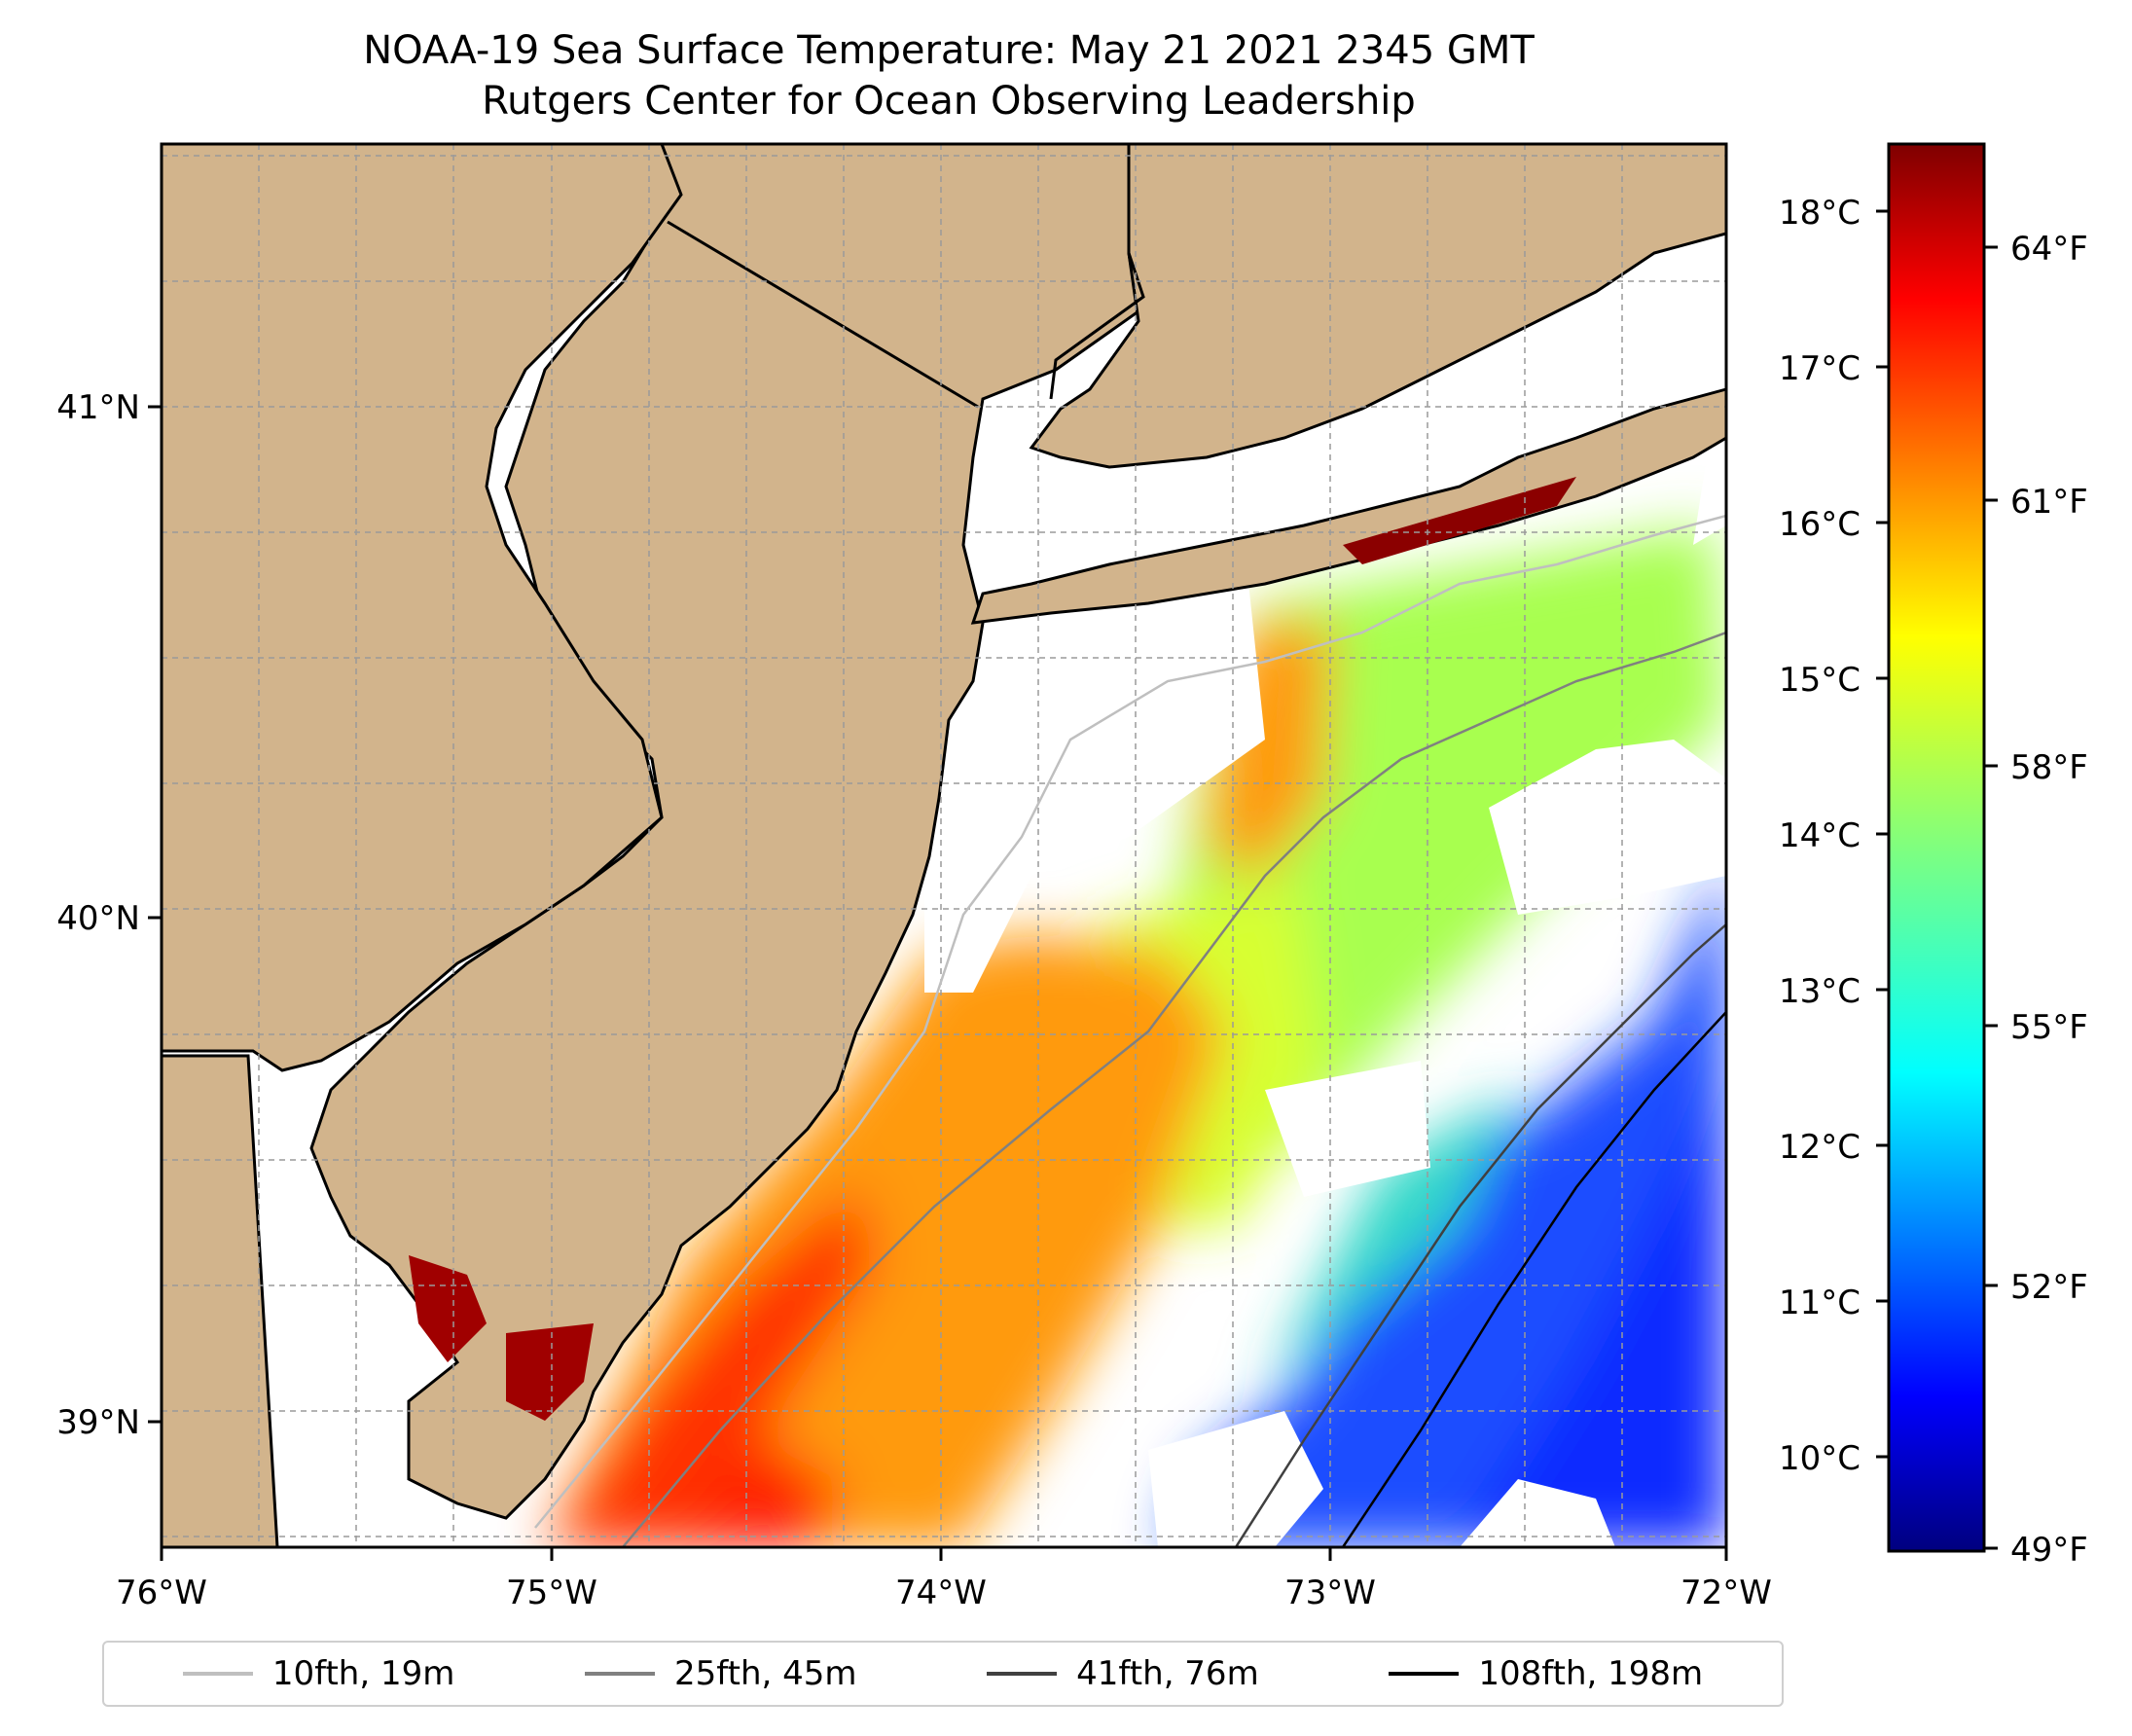 The height and width of the screenshot is (1736, 2132). I want to click on delaware-bay-sst, so click(448, 1309).